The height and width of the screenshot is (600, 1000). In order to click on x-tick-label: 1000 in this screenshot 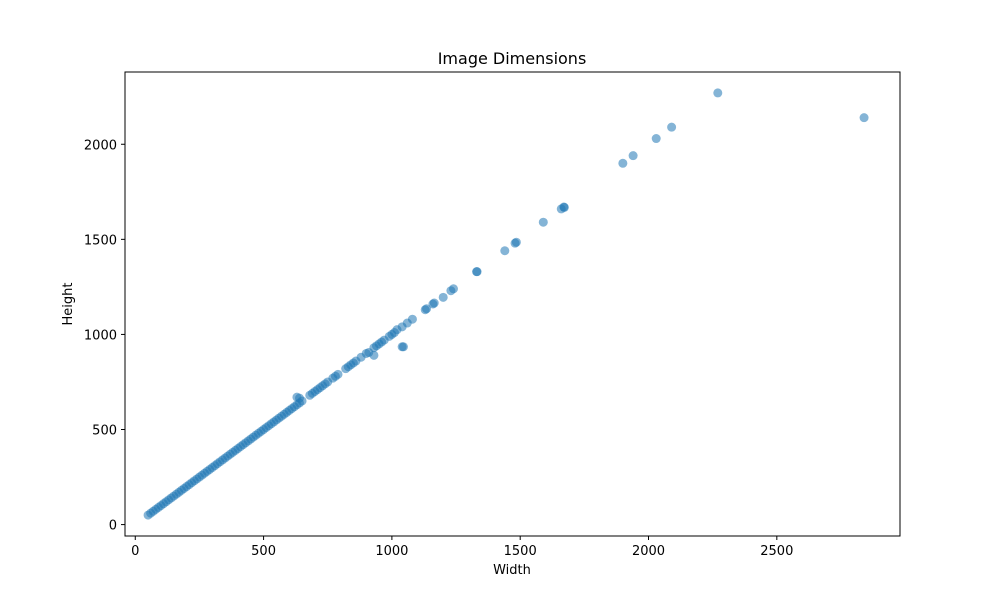, I will do `click(391, 551)`.